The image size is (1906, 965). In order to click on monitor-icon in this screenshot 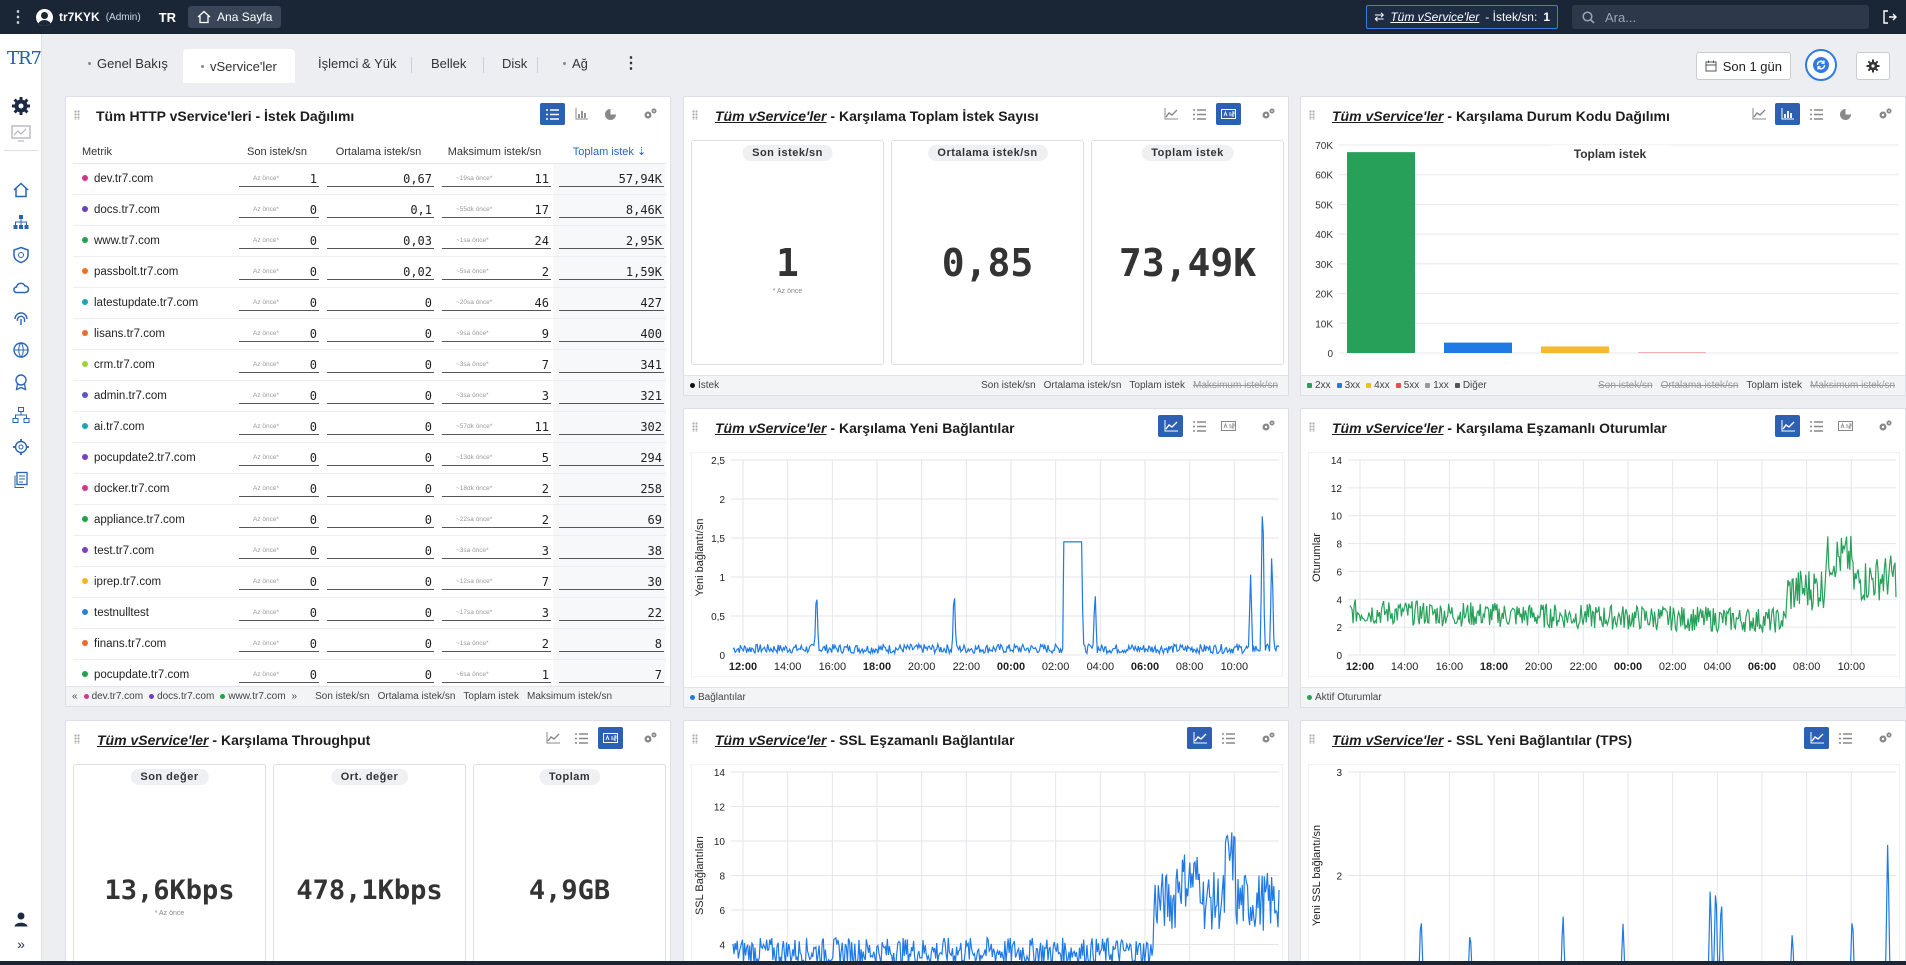, I will do `click(21, 134)`.